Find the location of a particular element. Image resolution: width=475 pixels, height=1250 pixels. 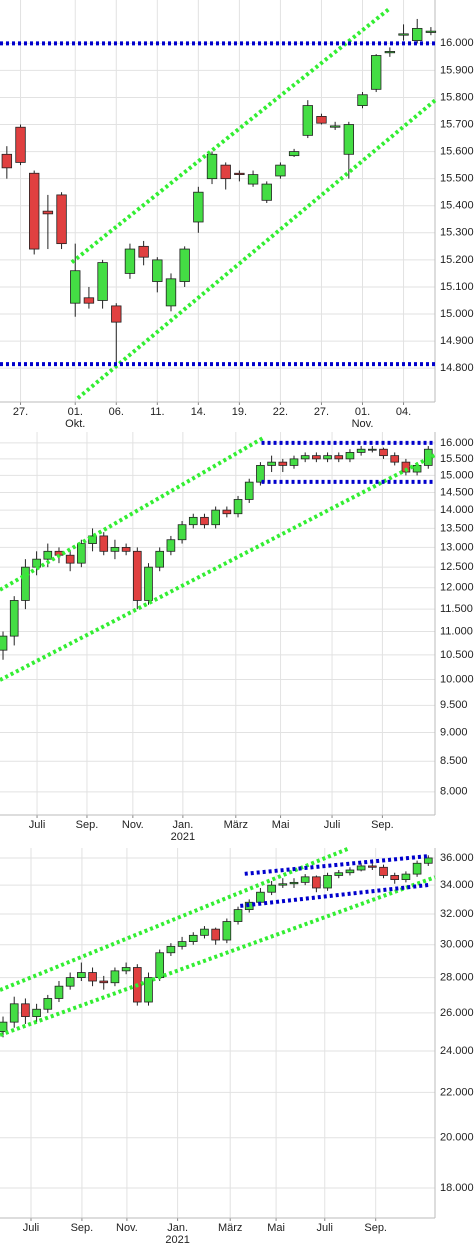

y-tick-label: 34.000 is located at coordinates (457, 885).